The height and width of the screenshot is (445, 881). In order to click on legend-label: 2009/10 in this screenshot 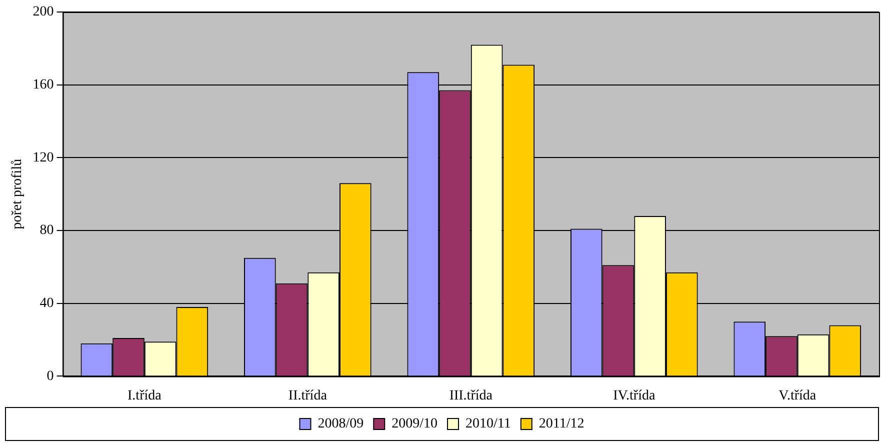, I will do `click(415, 424)`.